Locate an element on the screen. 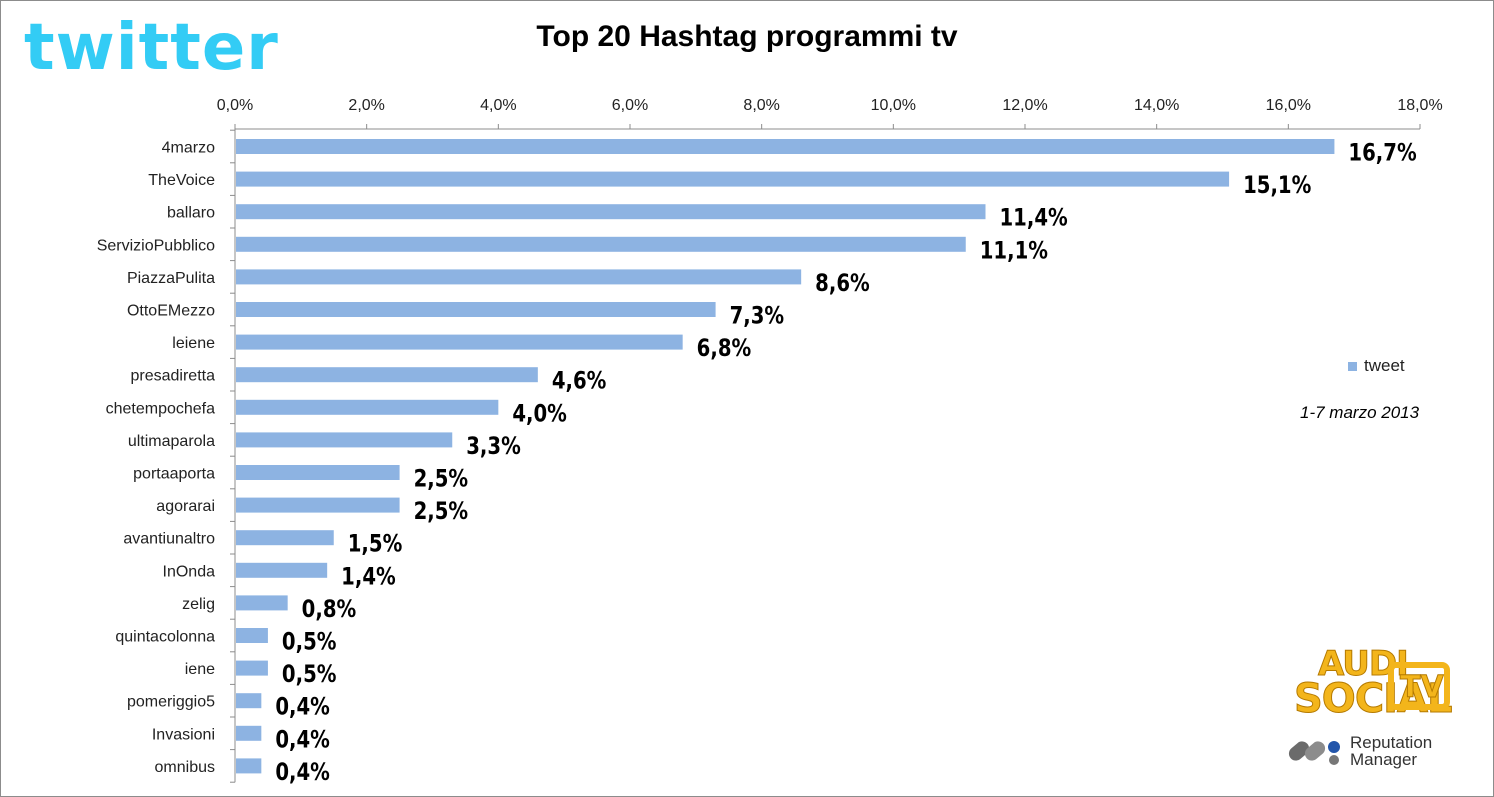  audisocial-tv-logo: AUDI SOCIAL TV is located at coordinates (1379, 685).